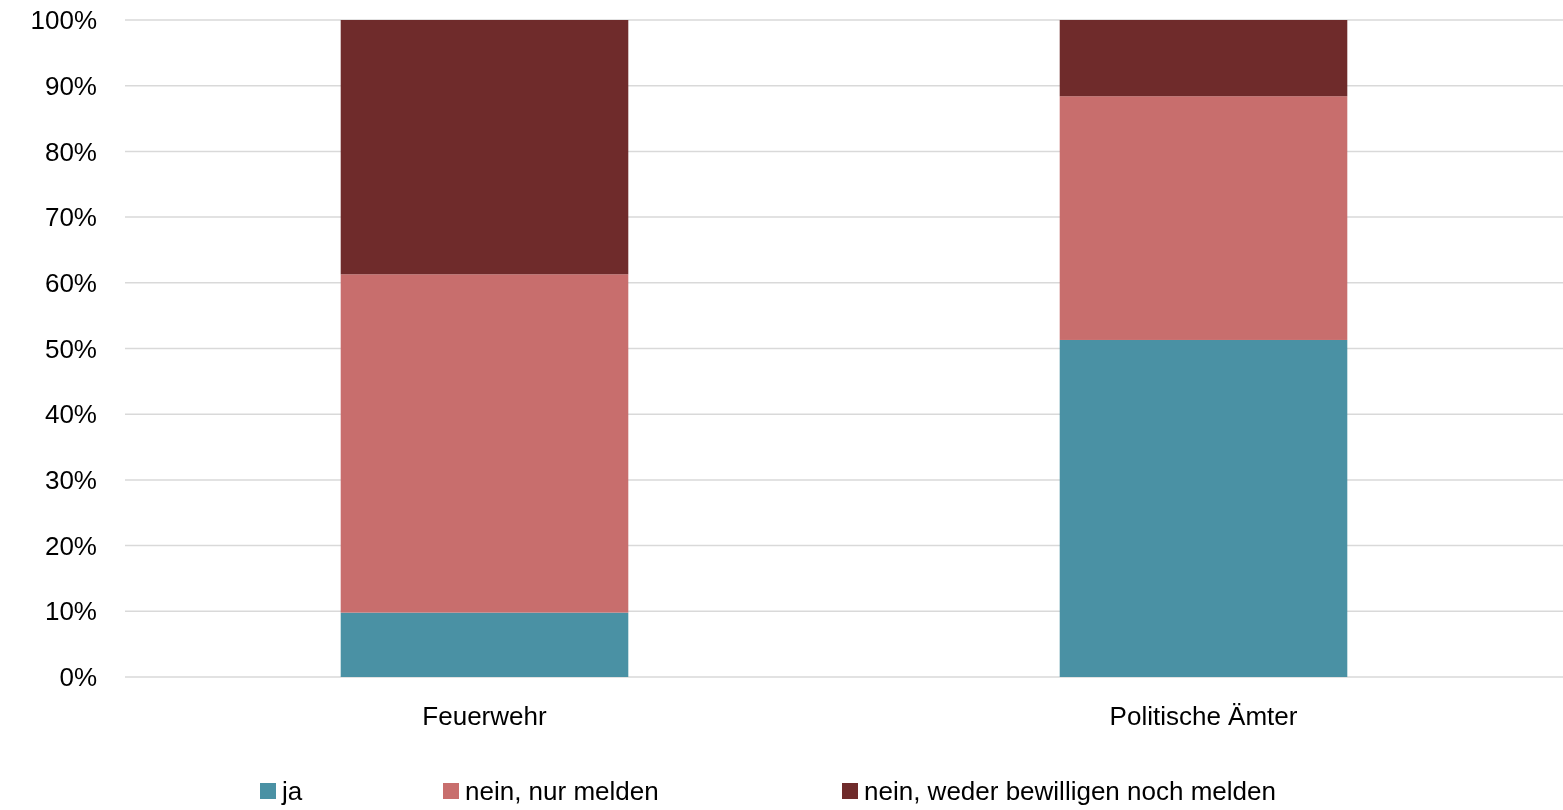  What do you see at coordinates (70, 414) in the screenshot?
I see `y-tick-label: 40%` at bounding box center [70, 414].